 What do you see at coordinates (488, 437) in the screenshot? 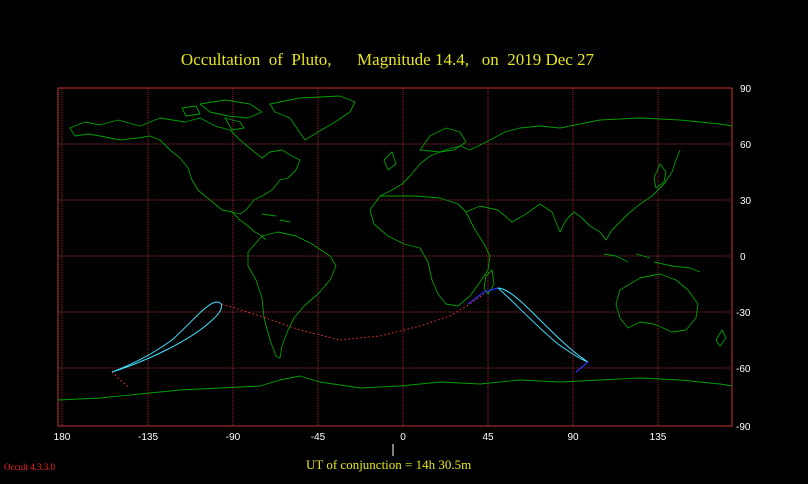
I see `lon-label: 45` at bounding box center [488, 437].